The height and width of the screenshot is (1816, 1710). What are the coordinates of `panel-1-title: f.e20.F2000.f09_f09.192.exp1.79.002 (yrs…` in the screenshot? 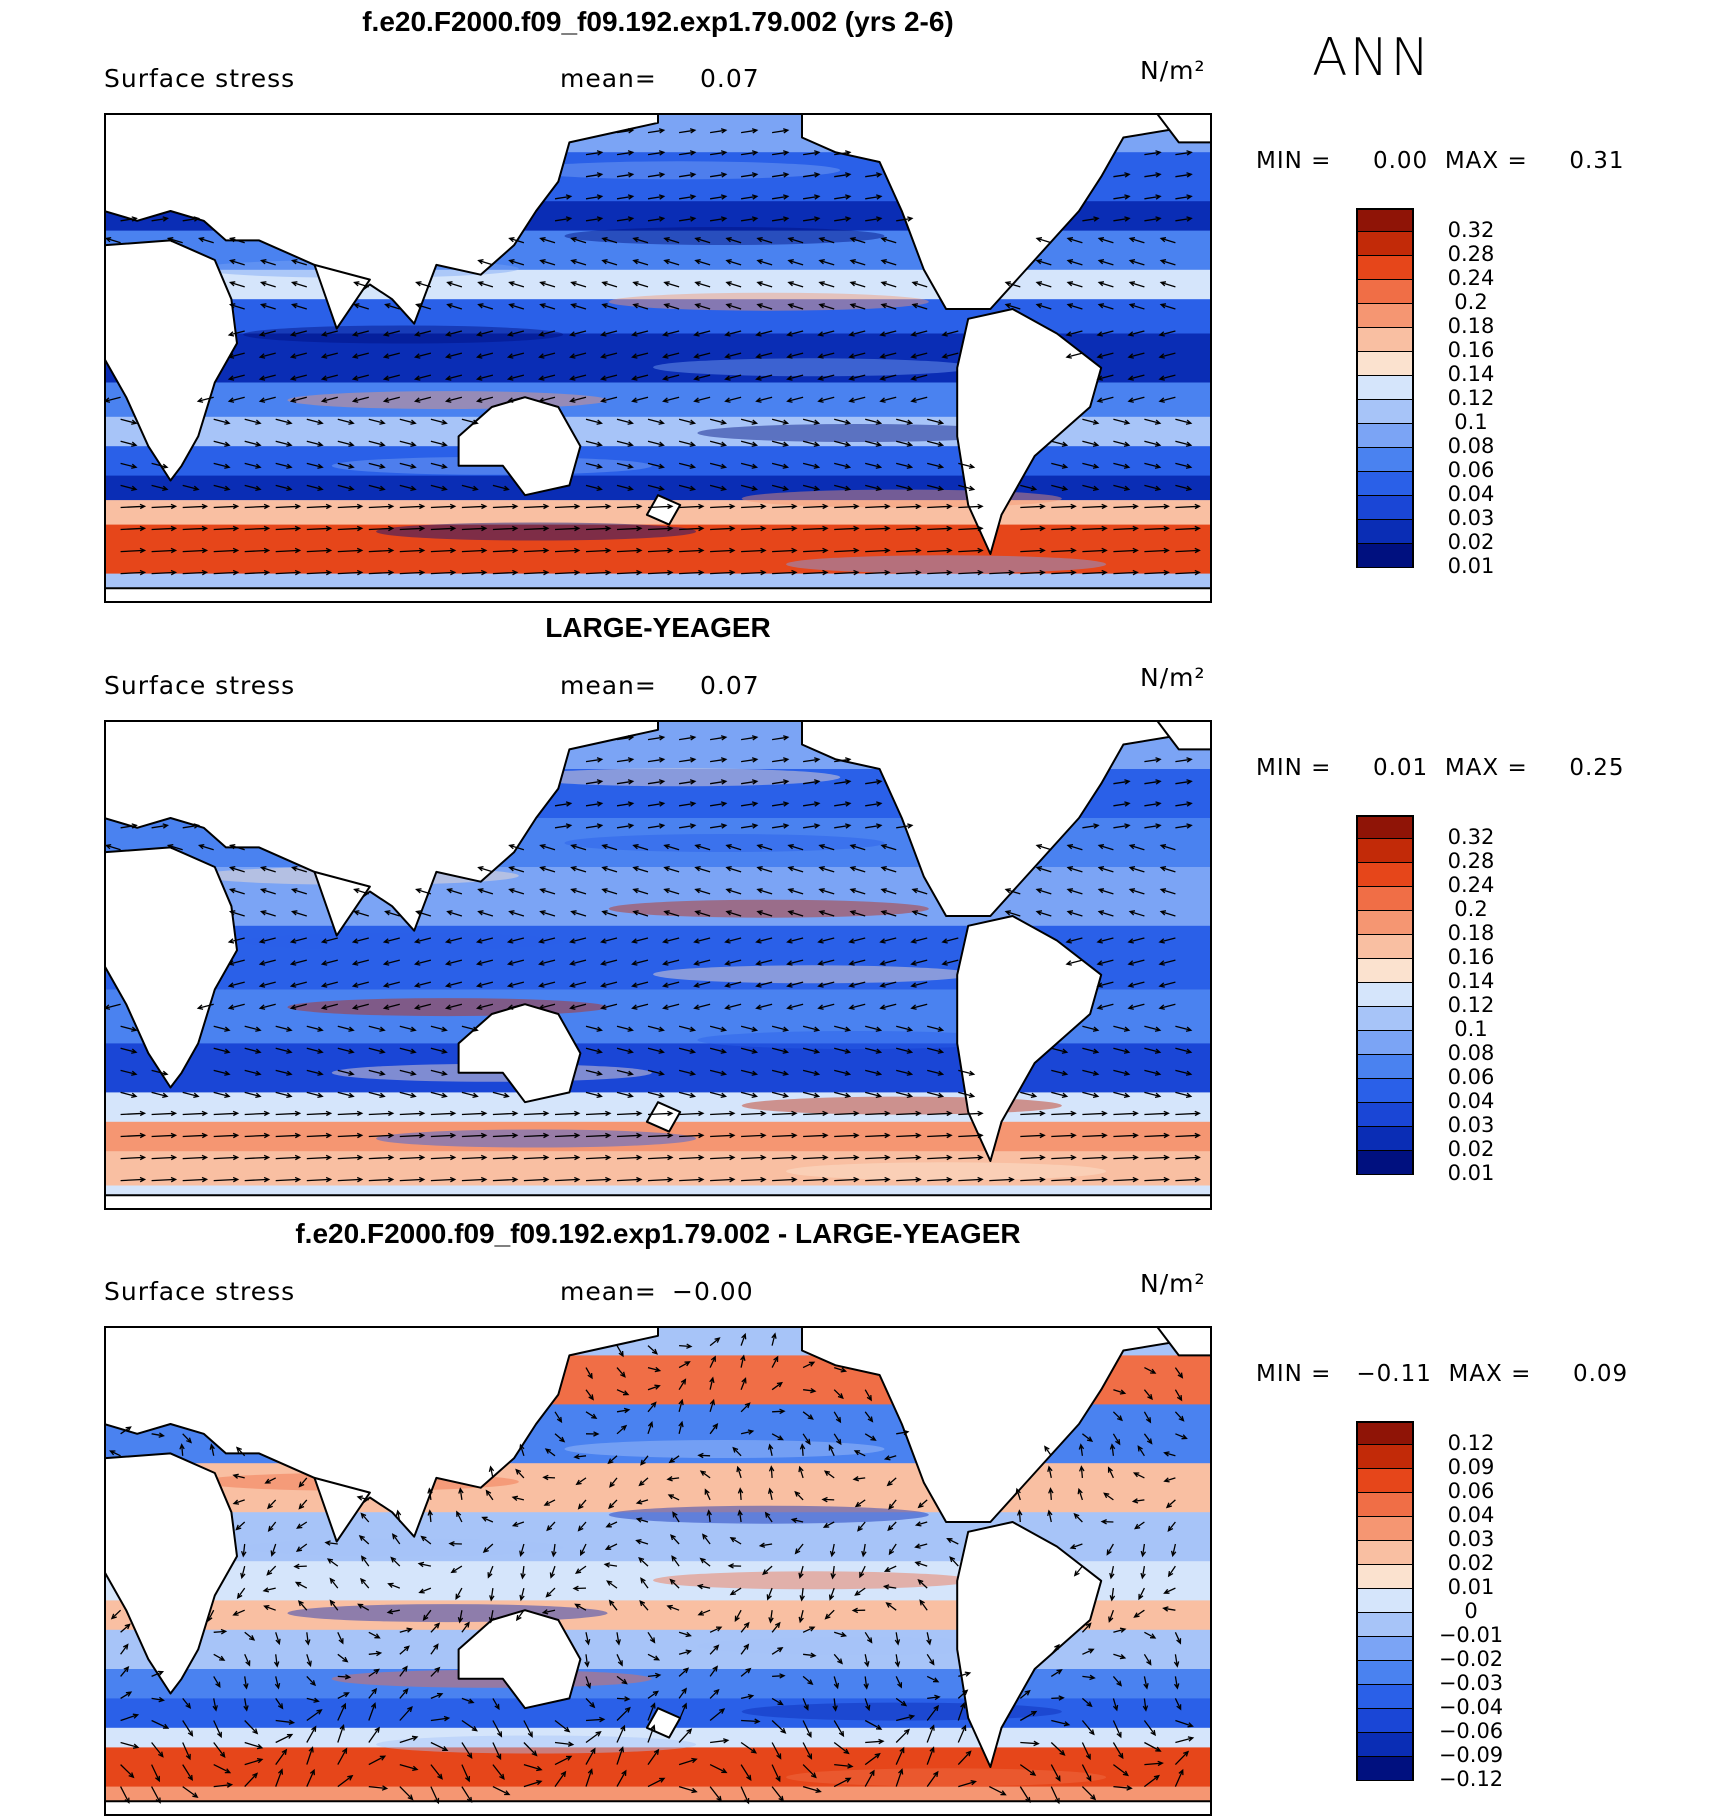 It's located at (658, 21).